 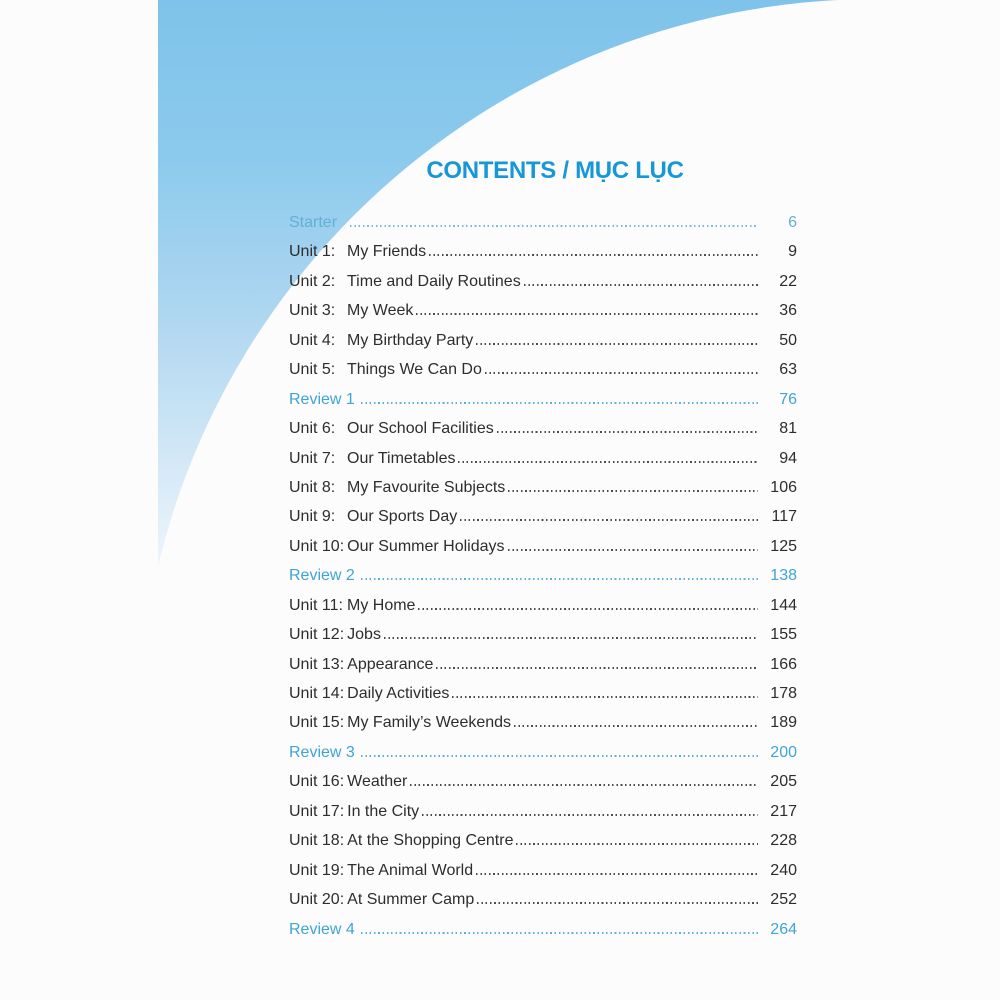 What do you see at coordinates (788, 311) in the screenshot?
I see `entry-page-number: 36` at bounding box center [788, 311].